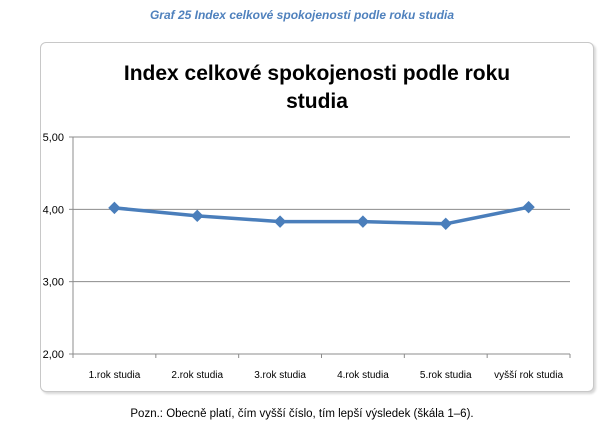  What do you see at coordinates (363, 375) in the screenshot?
I see `x-tick-label-3: 4.rok studia` at bounding box center [363, 375].